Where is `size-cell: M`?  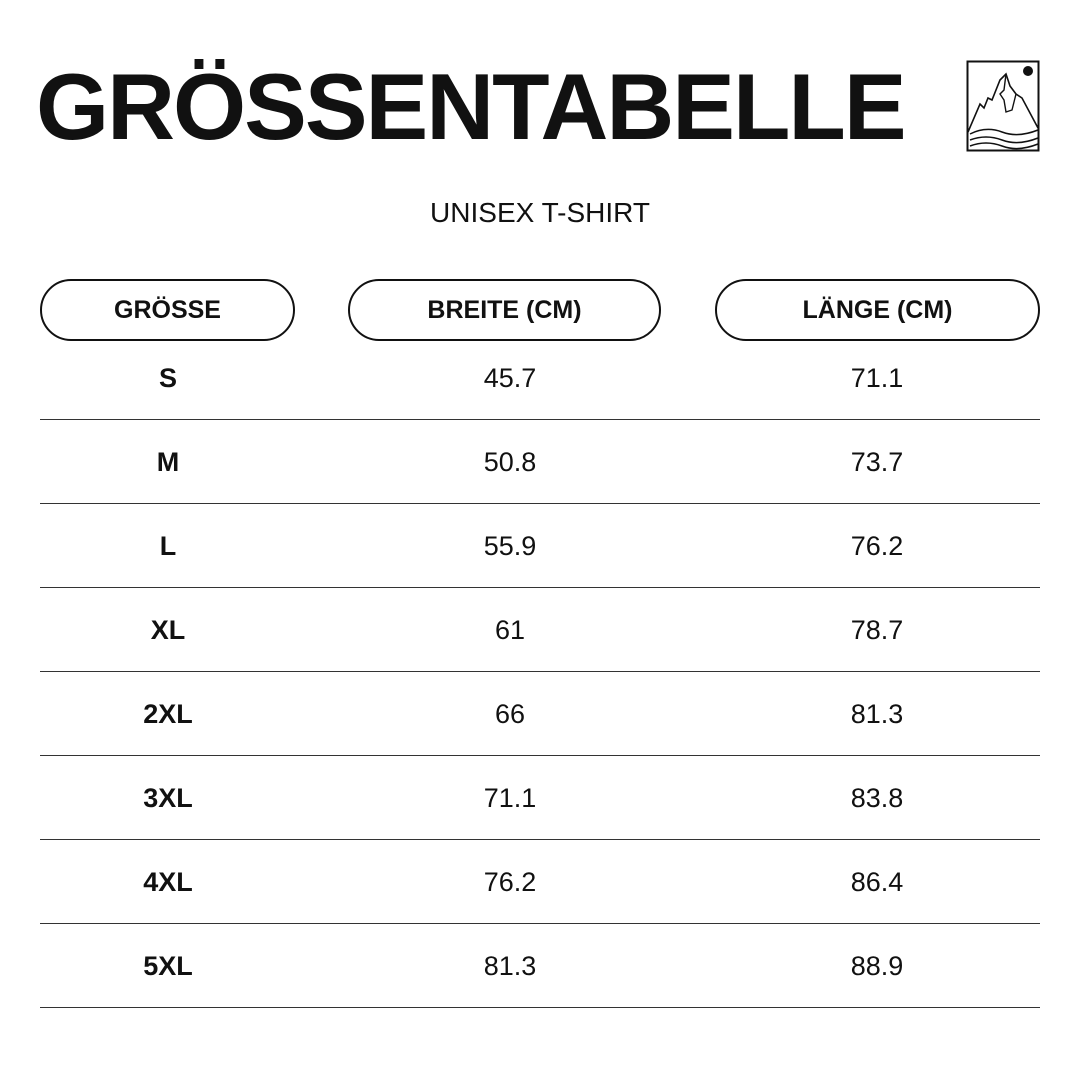
size-cell: M is located at coordinates (168, 462).